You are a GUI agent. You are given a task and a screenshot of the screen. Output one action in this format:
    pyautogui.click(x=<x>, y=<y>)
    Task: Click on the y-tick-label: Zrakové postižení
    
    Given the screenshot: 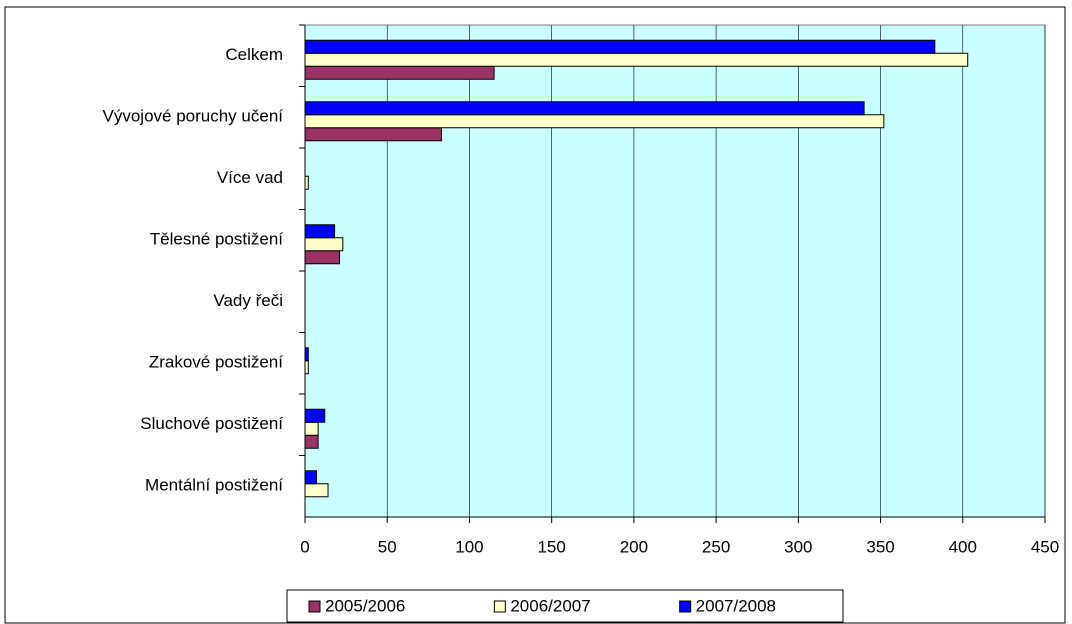 What is the action you would take?
    pyautogui.click(x=216, y=362)
    